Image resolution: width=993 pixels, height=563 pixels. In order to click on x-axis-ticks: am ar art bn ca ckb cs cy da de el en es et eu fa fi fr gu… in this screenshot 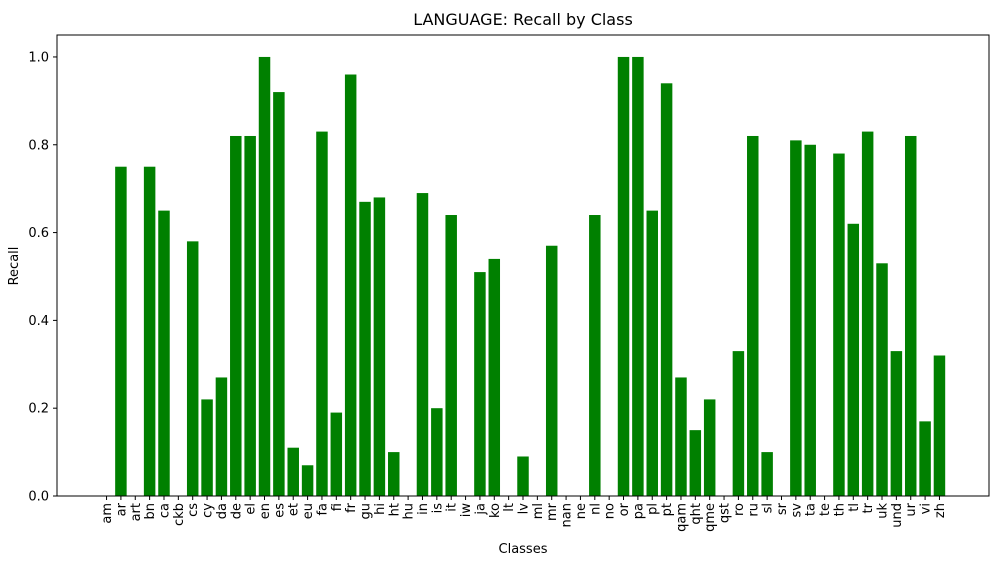, I will do `click(524, 514)`.